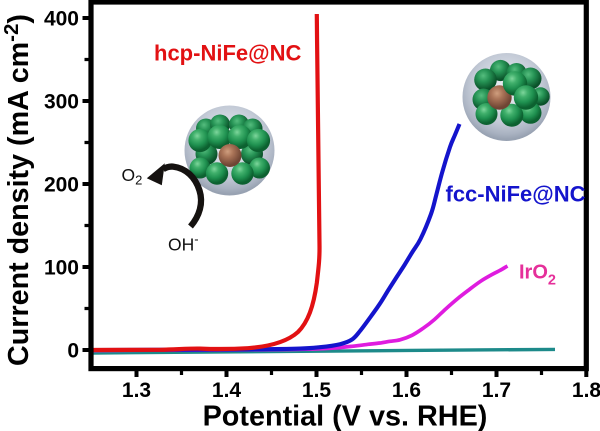  What do you see at coordinates (317, 390) in the screenshot?
I see `svg-text: 1.5` at bounding box center [317, 390].